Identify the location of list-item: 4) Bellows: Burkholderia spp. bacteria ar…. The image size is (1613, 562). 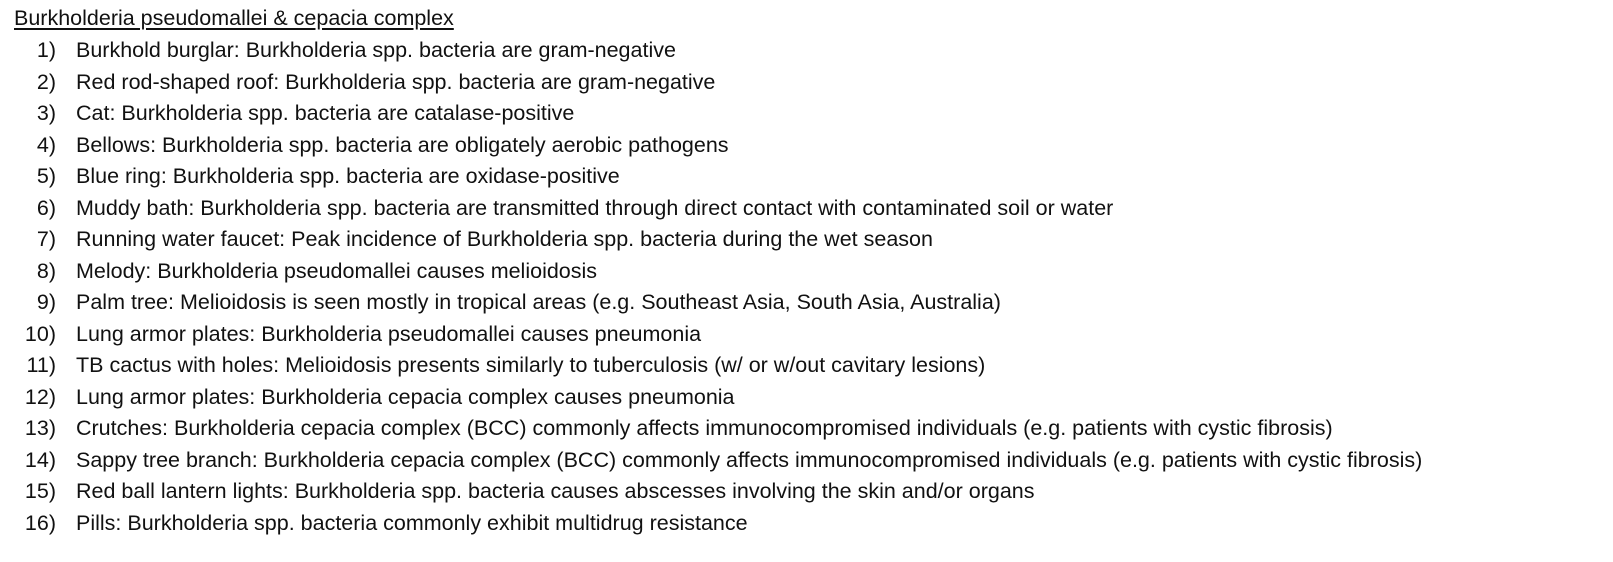
(809, 146).